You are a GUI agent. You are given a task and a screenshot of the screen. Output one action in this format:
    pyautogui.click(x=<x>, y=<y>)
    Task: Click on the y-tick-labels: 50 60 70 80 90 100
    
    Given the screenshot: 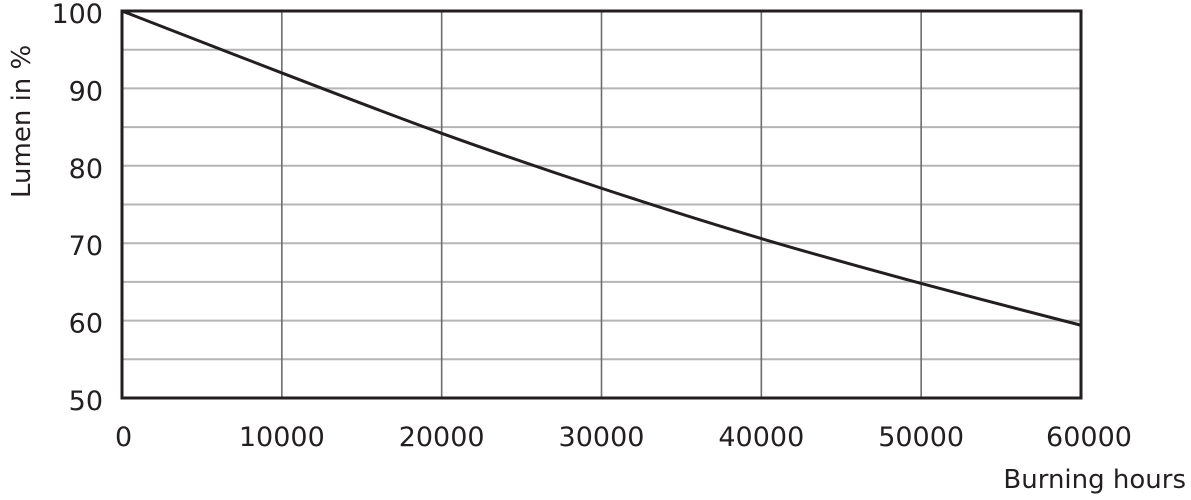 What is the action you would take?
    pyautogui.click(x=77, y=208)
    